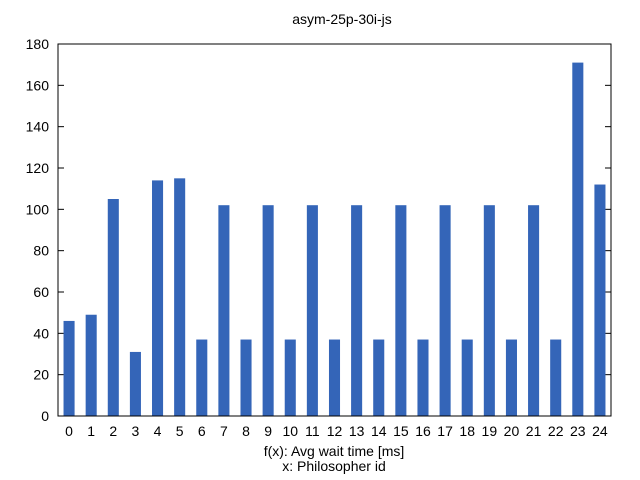 This screenshot has width=640, height=480. I want to click on x-tick-label: 15, so click(401, 431).